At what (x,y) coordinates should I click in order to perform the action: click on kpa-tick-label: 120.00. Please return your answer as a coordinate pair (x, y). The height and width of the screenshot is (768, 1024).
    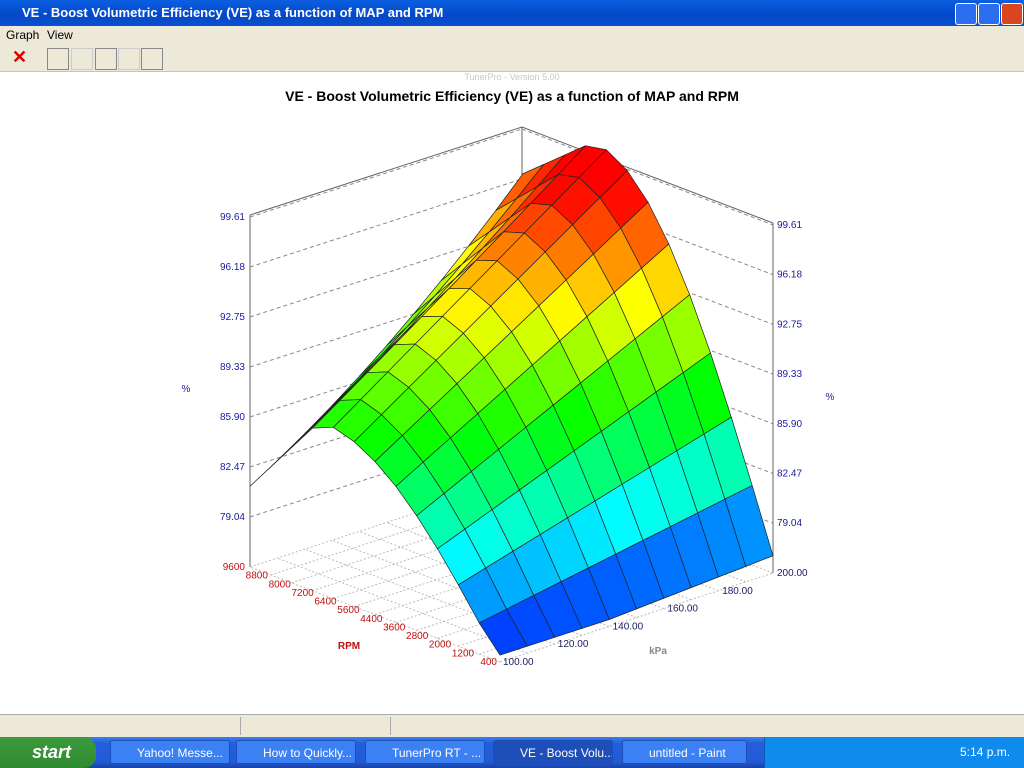
    Looking at the image, I should click on (573, 644).